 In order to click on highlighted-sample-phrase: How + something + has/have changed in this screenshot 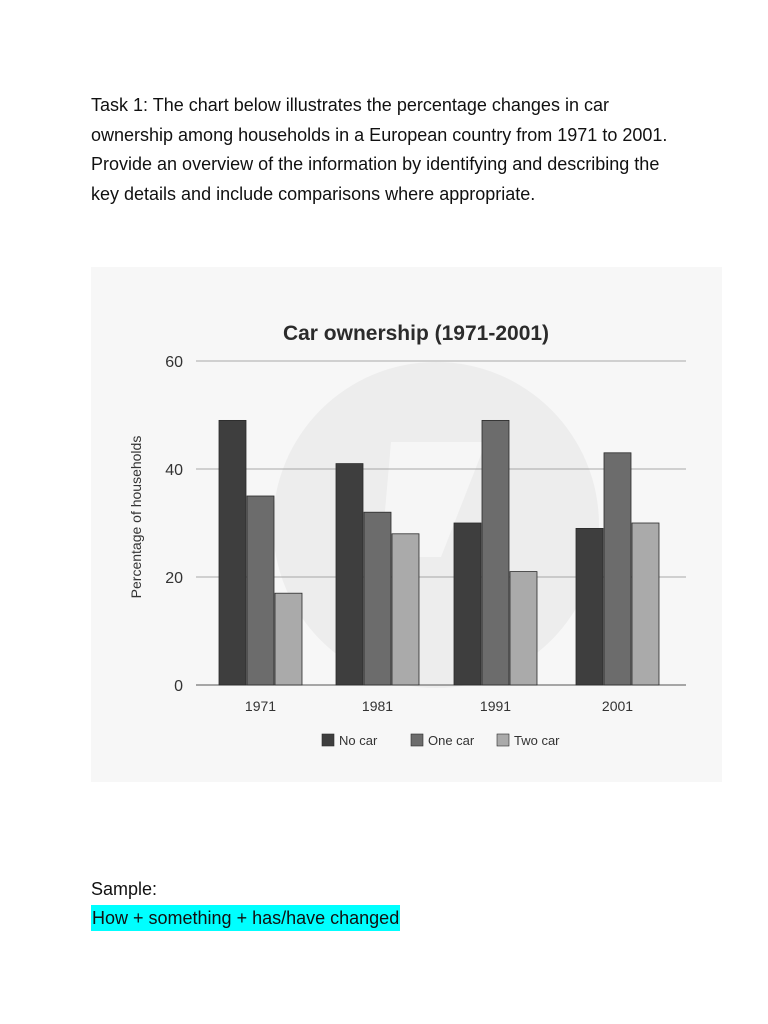, I will do `click(246, 918)`.